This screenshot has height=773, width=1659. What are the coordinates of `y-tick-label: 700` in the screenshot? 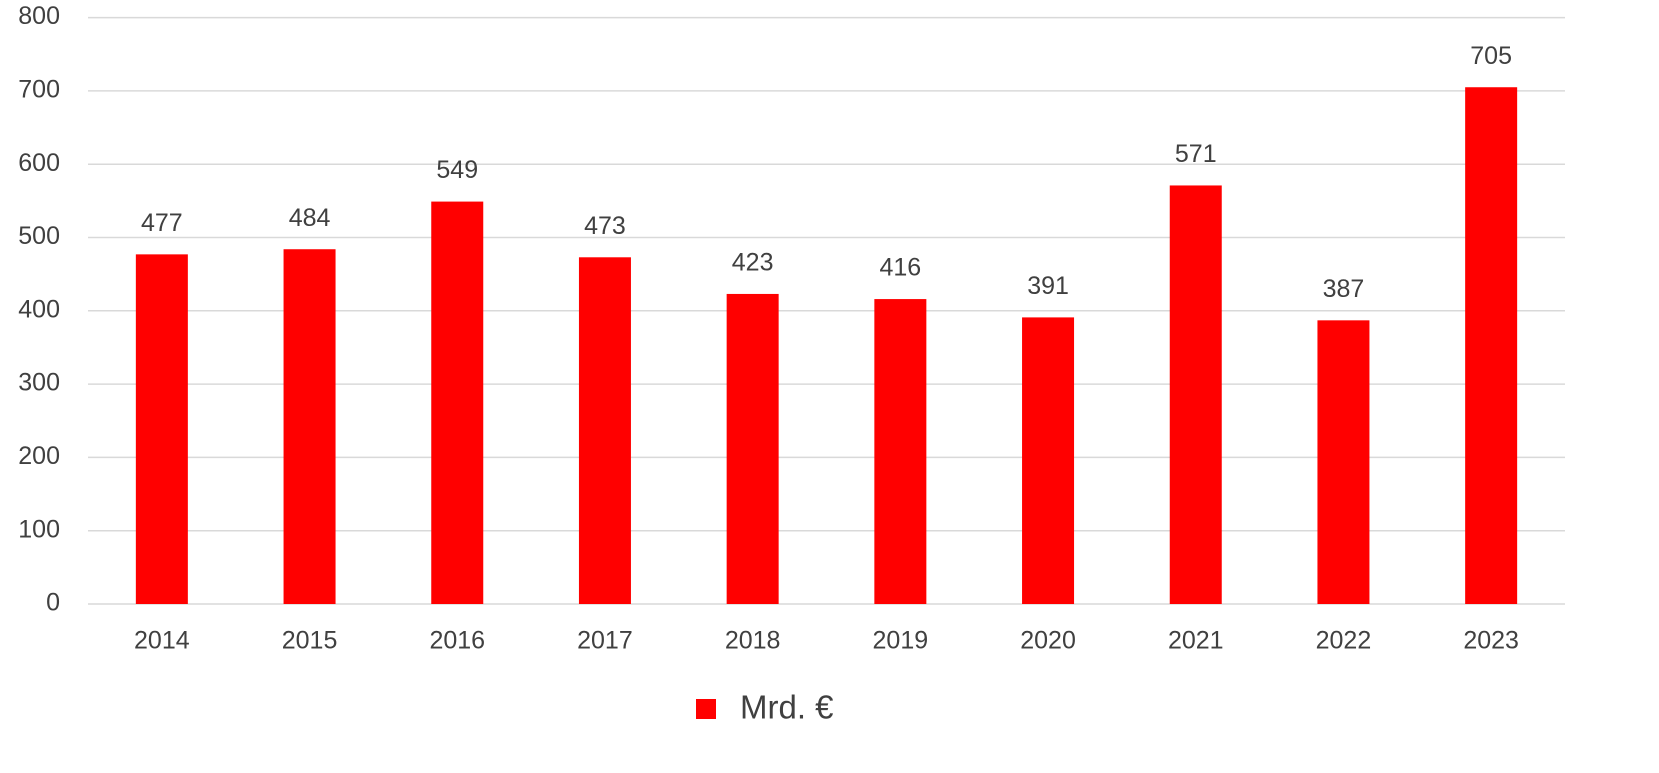 It's located at (39, 90).